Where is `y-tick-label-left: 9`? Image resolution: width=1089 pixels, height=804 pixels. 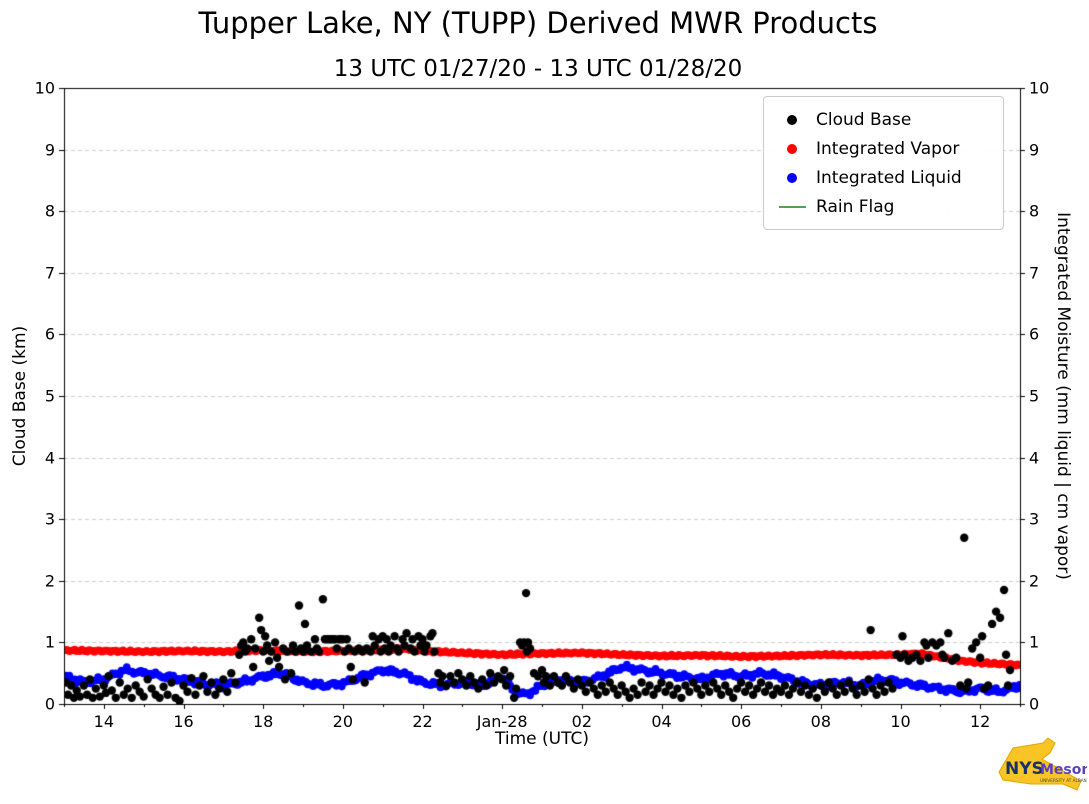 y-tick-label-left: 9 is located at coordinates (49, 150).